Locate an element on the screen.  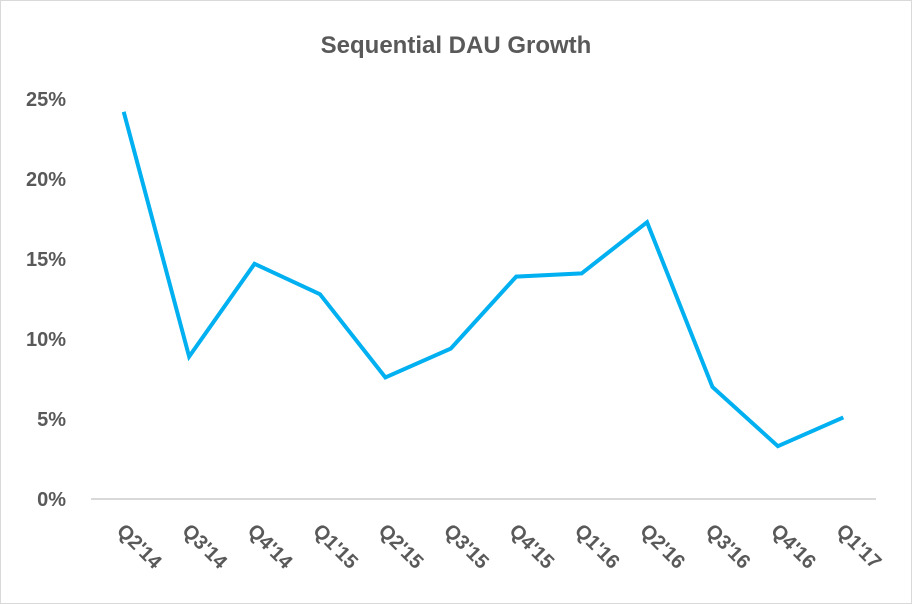
x-tick-label: Q4'14 is located at coordinates (270, 547).